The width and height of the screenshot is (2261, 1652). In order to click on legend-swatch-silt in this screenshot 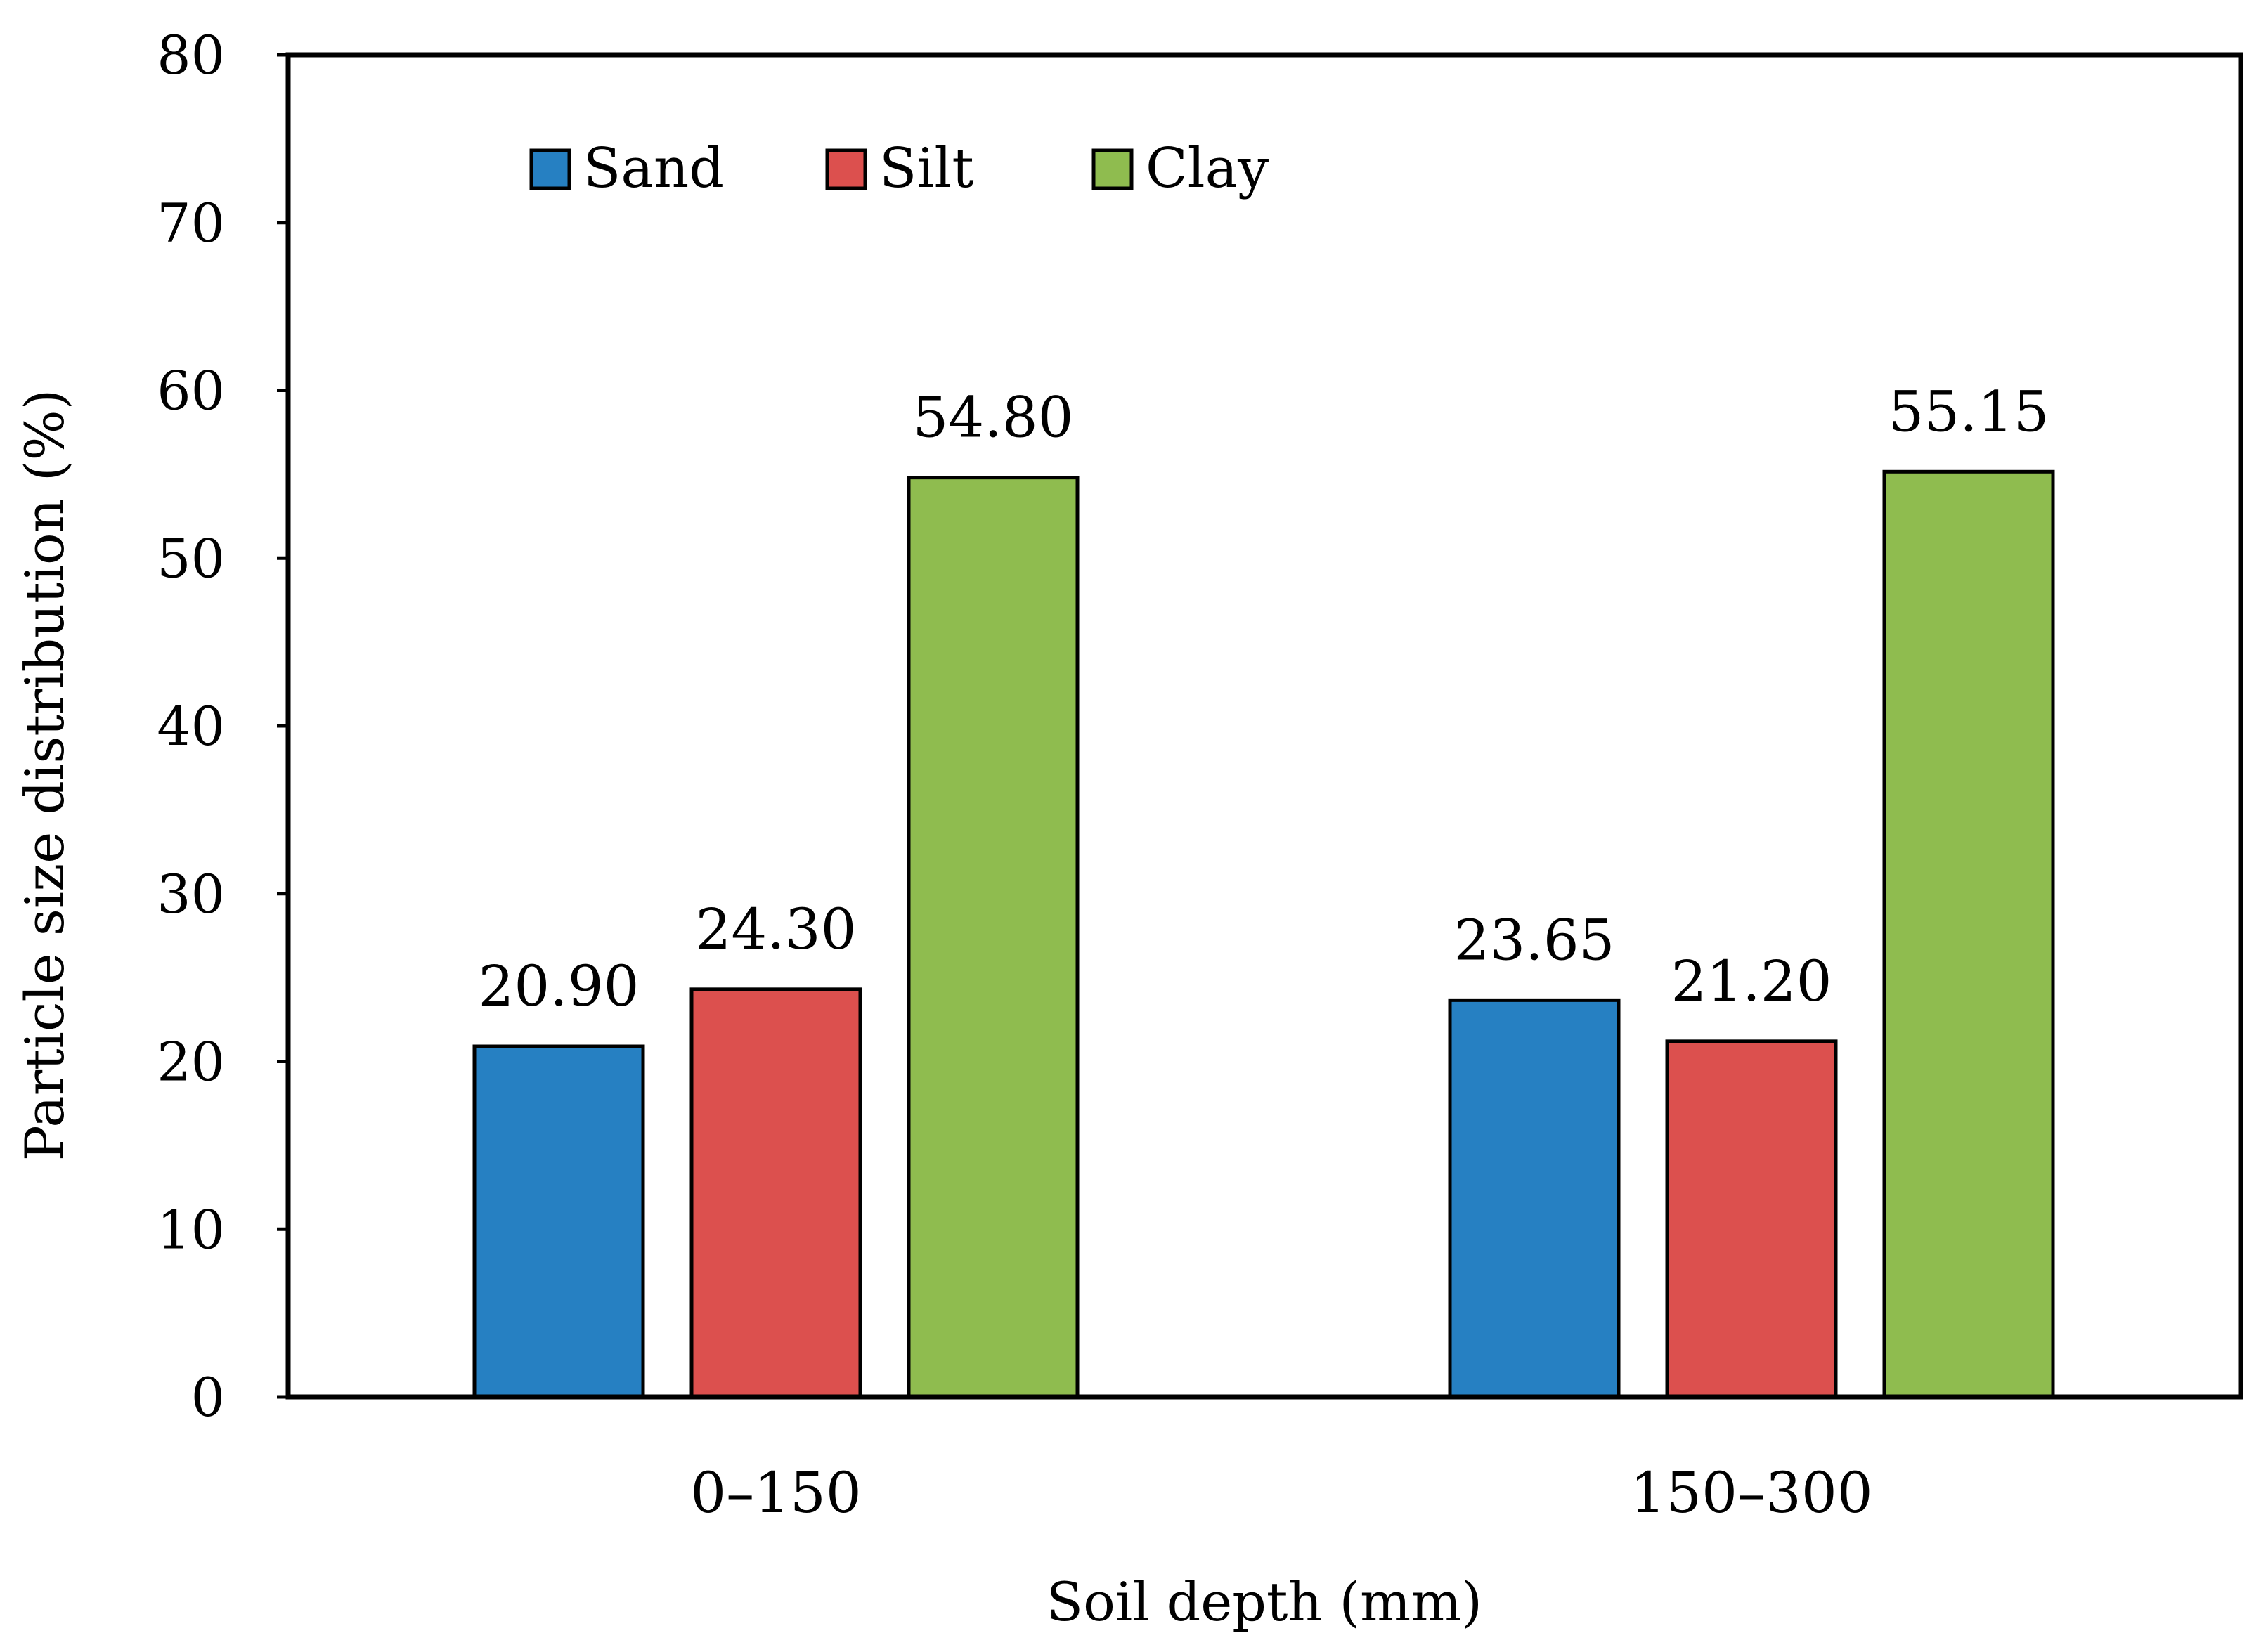, I will do `click(846, 169)`.